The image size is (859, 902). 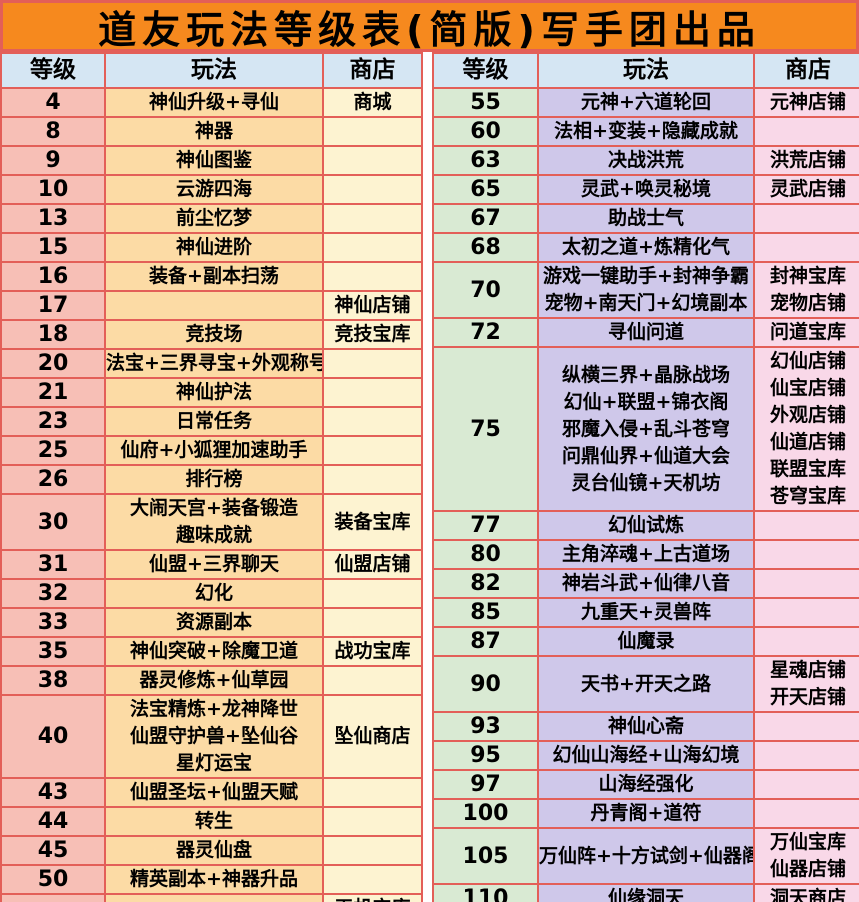 I want to click on gameplay-line: 幻仙试炼, so click(x=645, y=525).